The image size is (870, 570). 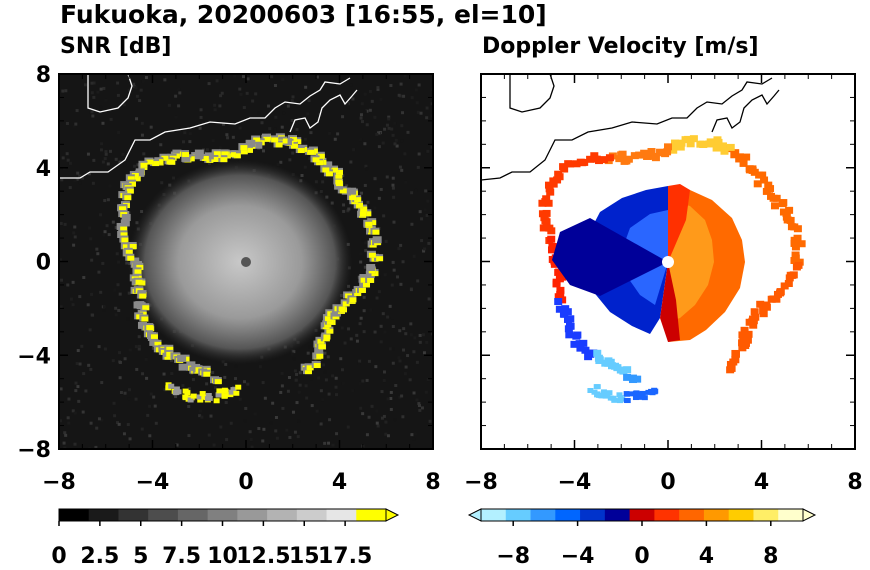 I want to click on snr-xtick-label: 0, so click(x=245, y=482).